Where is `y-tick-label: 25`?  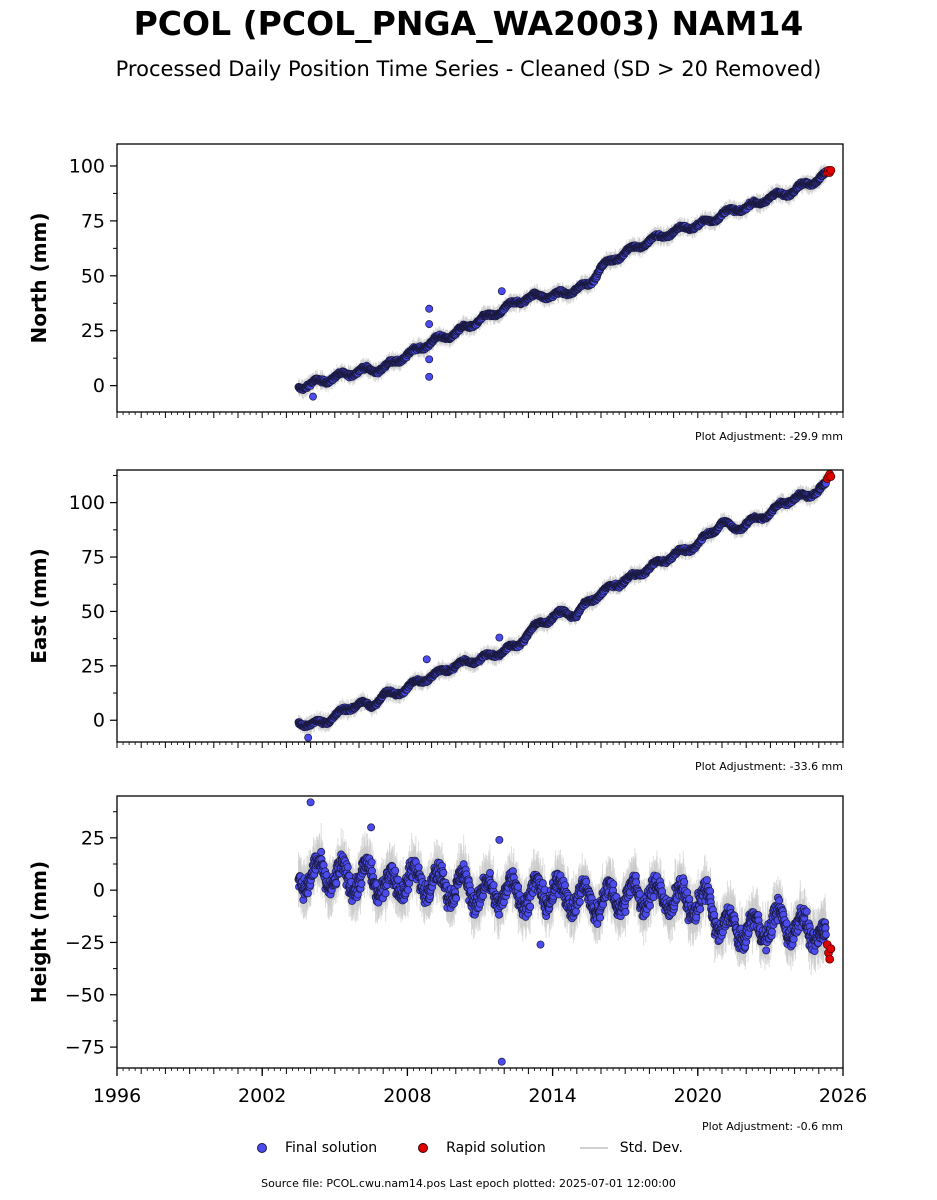
y-tick-label: 25 is located at coordinates (93, 331).